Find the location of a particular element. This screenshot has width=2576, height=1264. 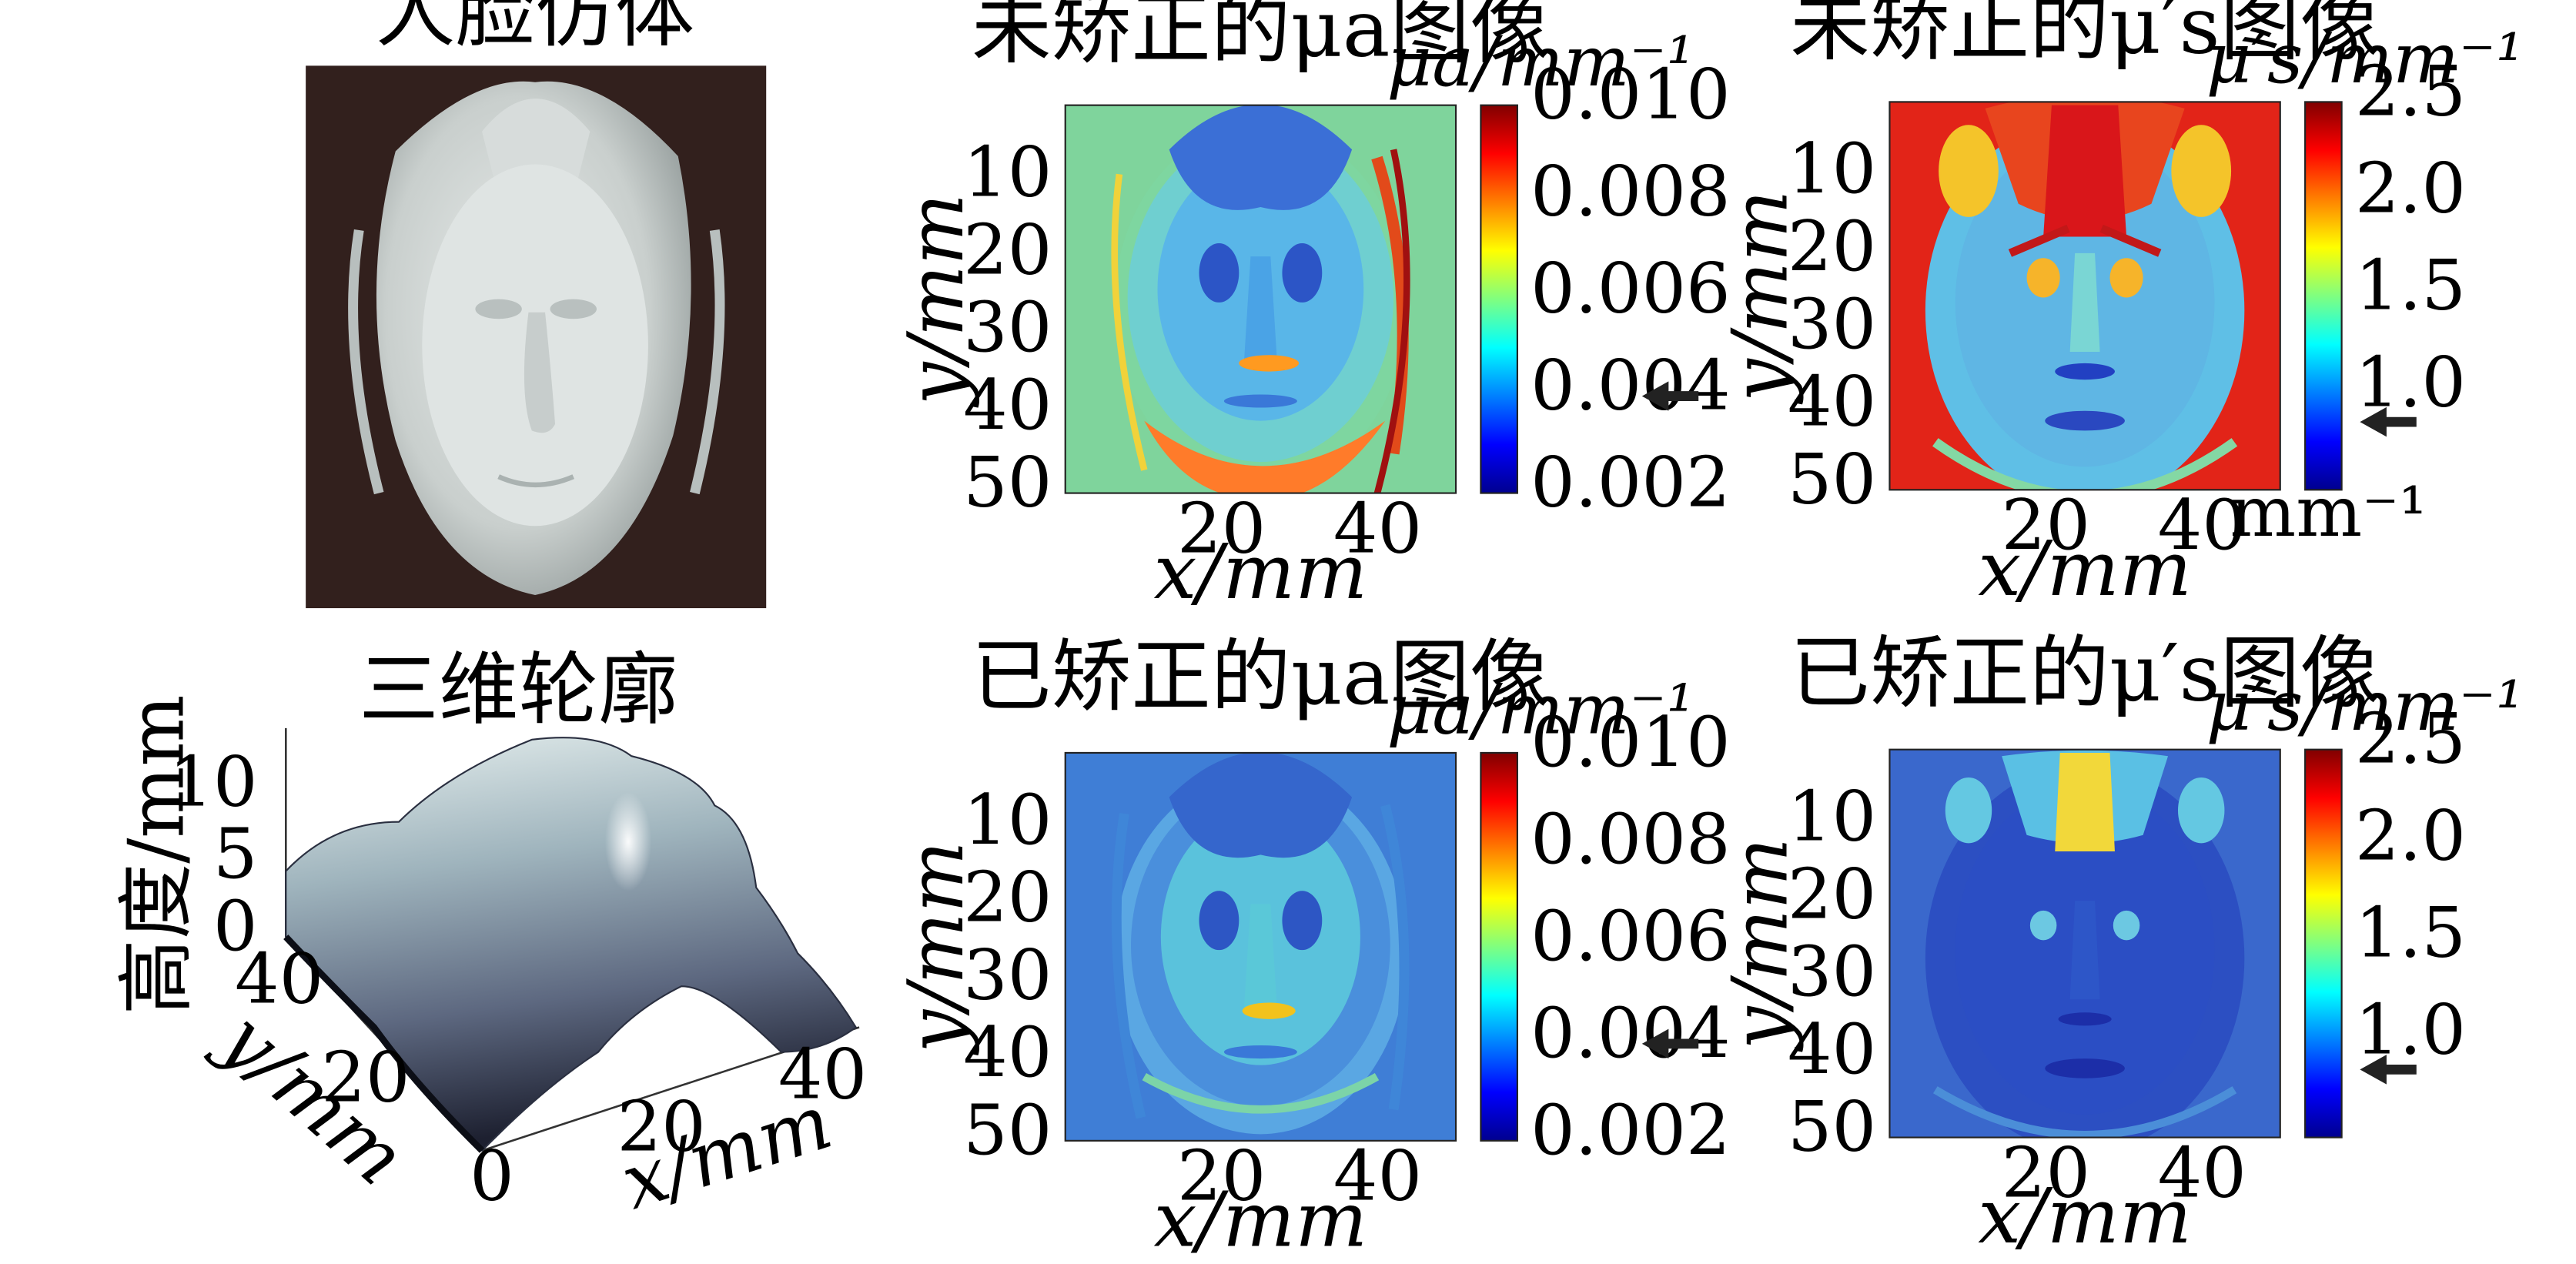

profile-z-tick: 0 is located at coordinates (235, 927).